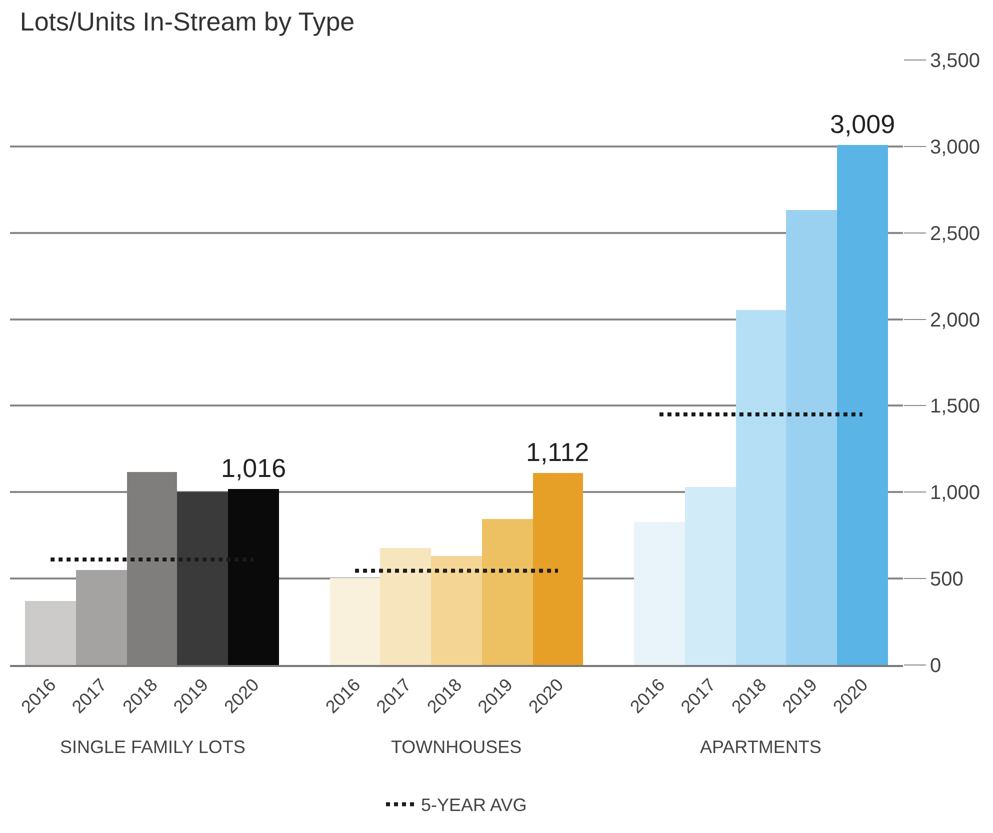 Image resolution: width=993 pixels, height=833 pixels. What do you see at coordinates (947, 579) in the screenshot?
I see `y-tick-label: 500` at bounding box center [947, 579].